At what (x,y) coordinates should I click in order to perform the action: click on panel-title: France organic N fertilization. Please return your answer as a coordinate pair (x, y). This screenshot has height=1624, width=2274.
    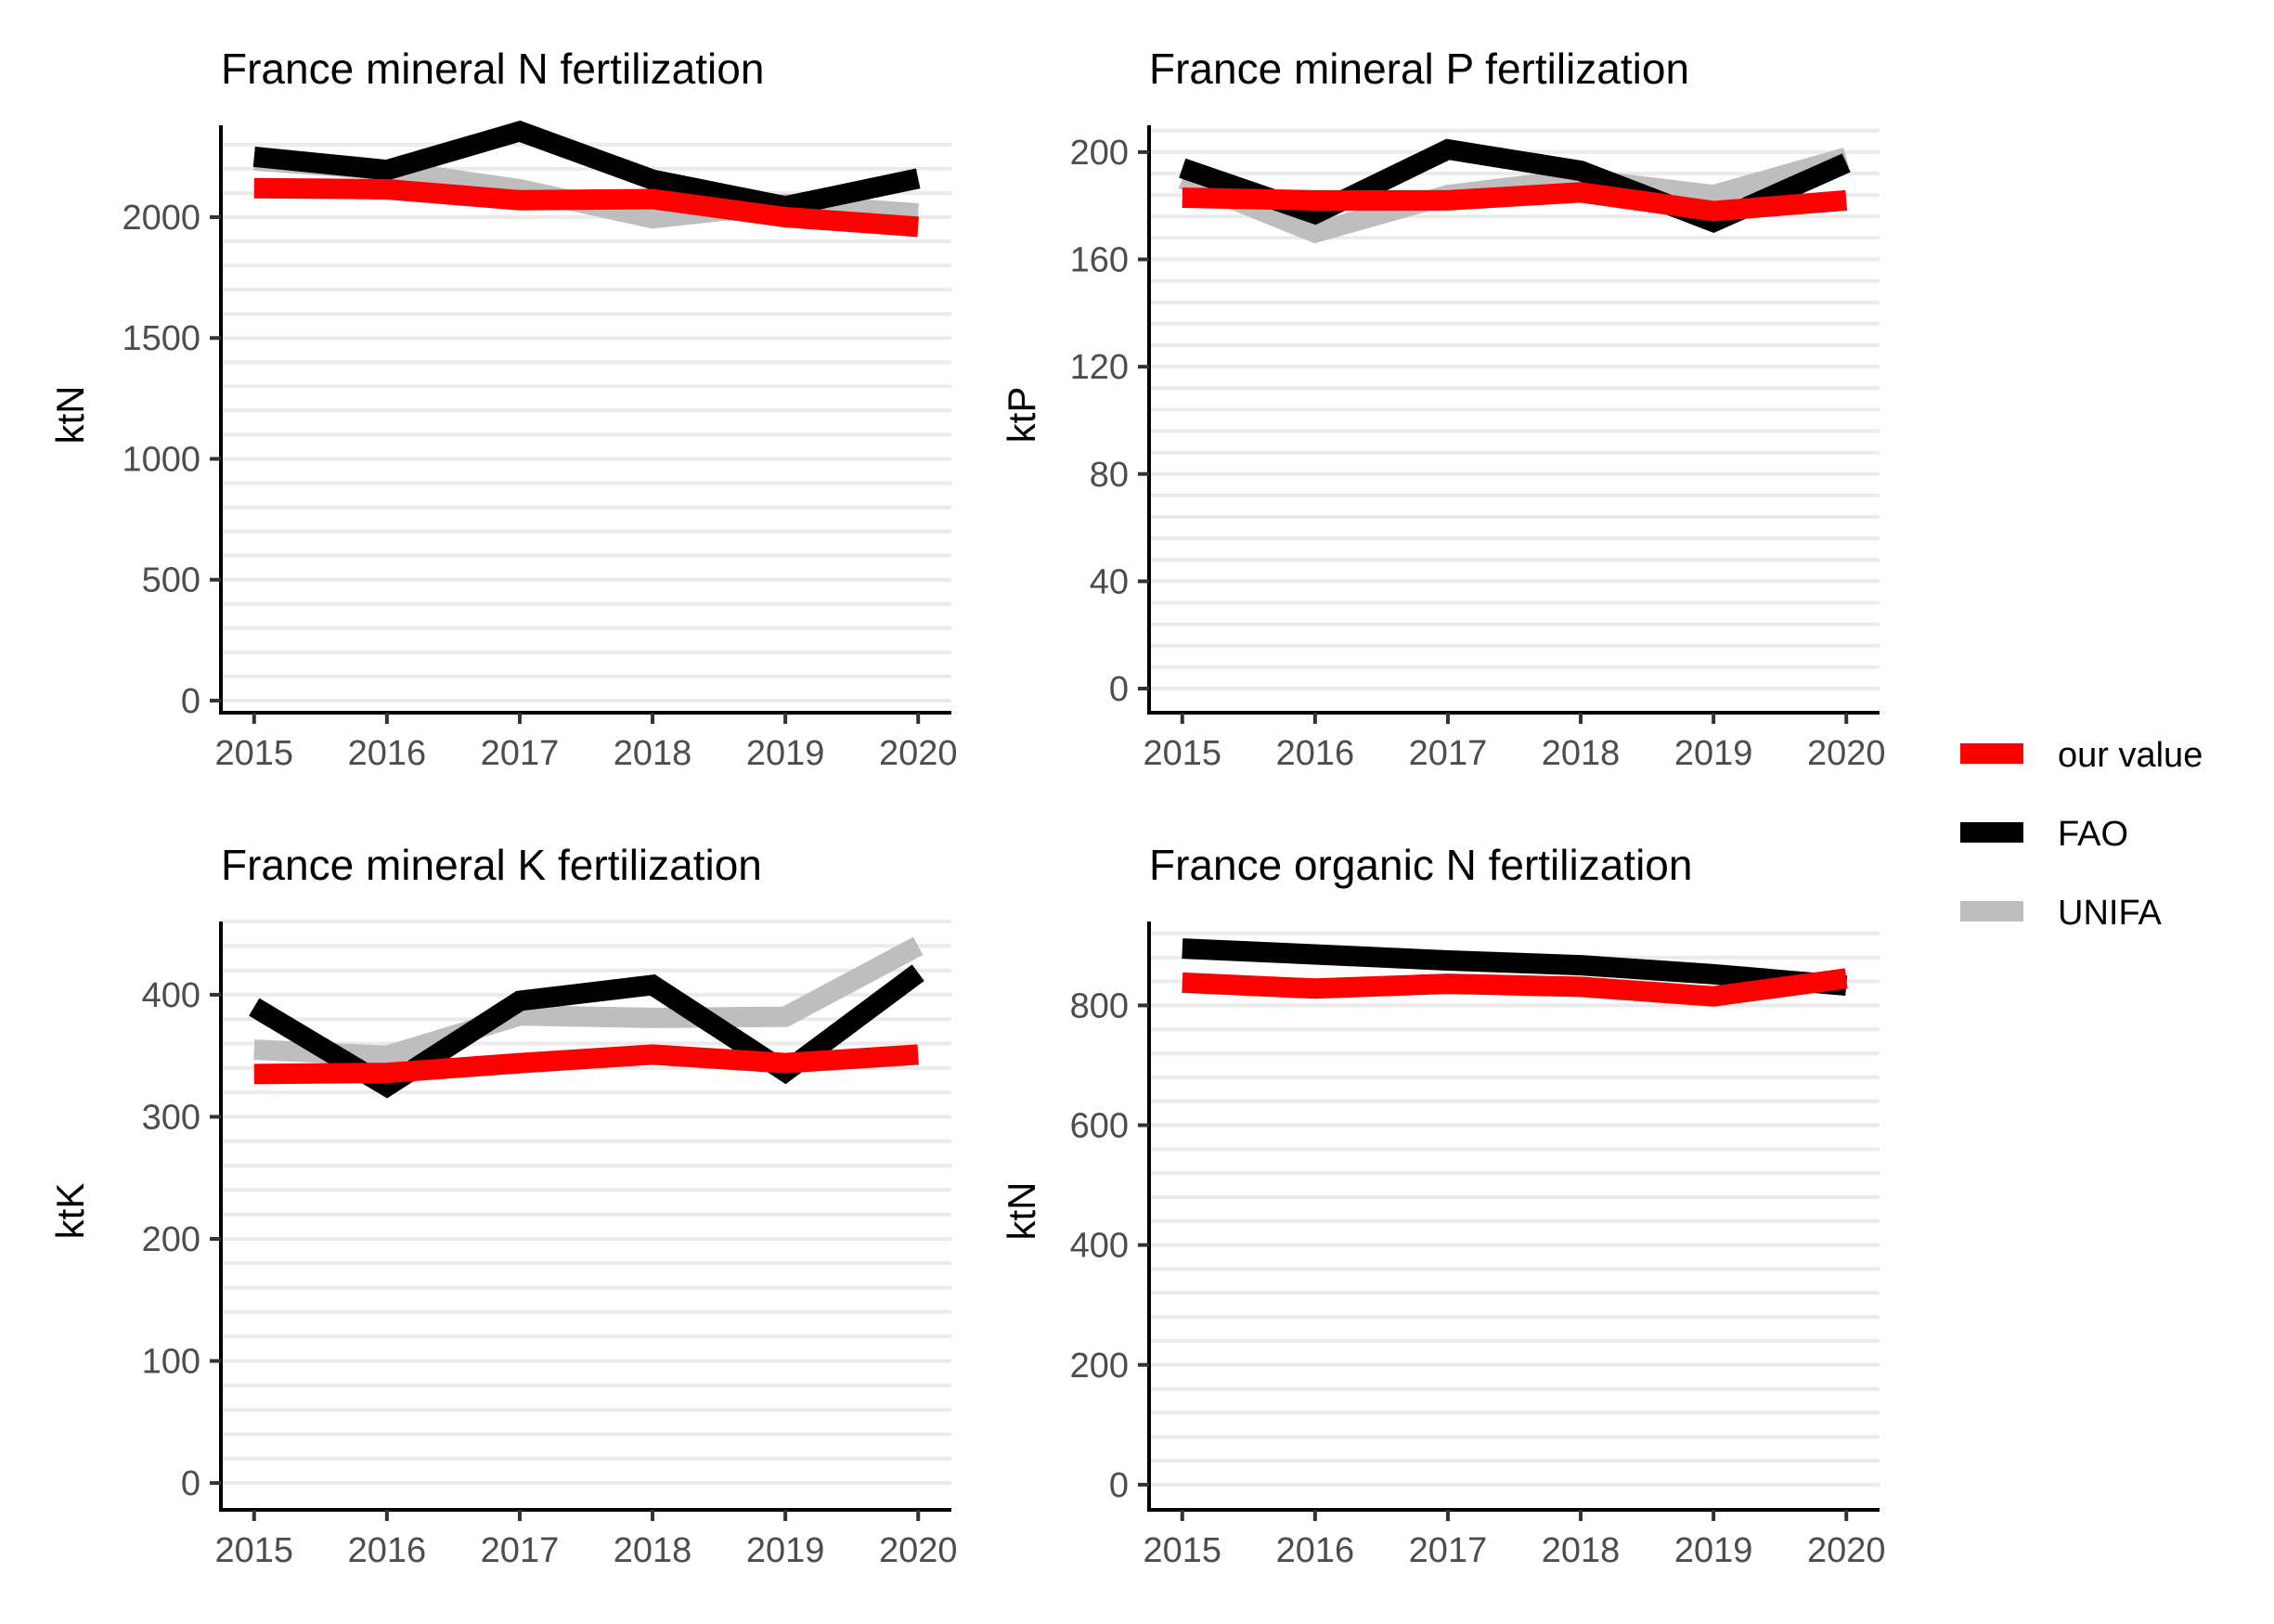
    Looking at the image, I should click on (1420, 865).